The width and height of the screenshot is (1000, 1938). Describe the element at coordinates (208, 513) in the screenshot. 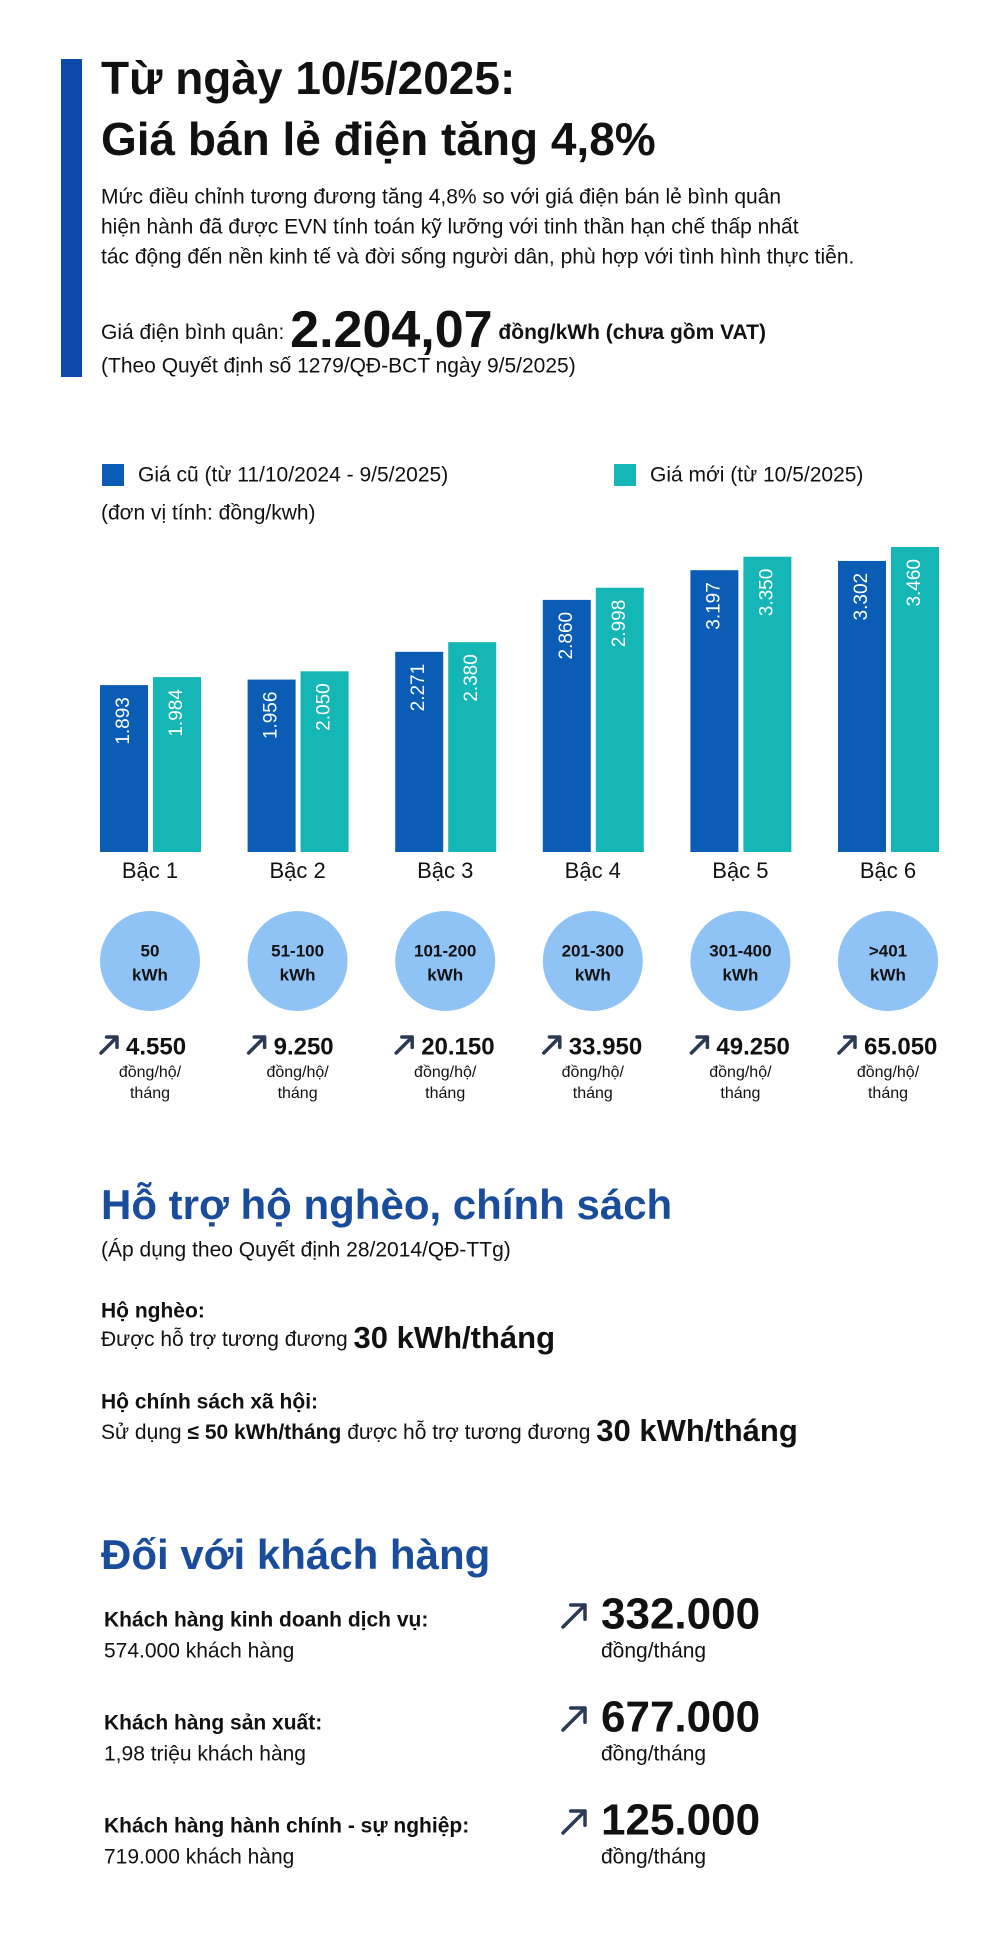

I see `unit-note: (đơn vị tính: đồng/kwh)` at that location.